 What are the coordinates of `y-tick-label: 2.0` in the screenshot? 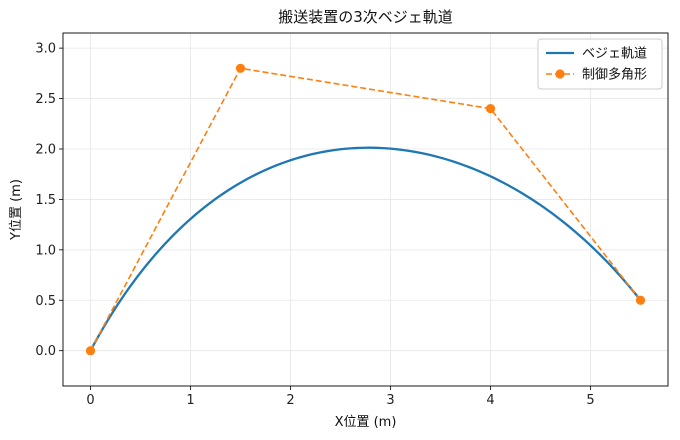 It's located at (45, 149).